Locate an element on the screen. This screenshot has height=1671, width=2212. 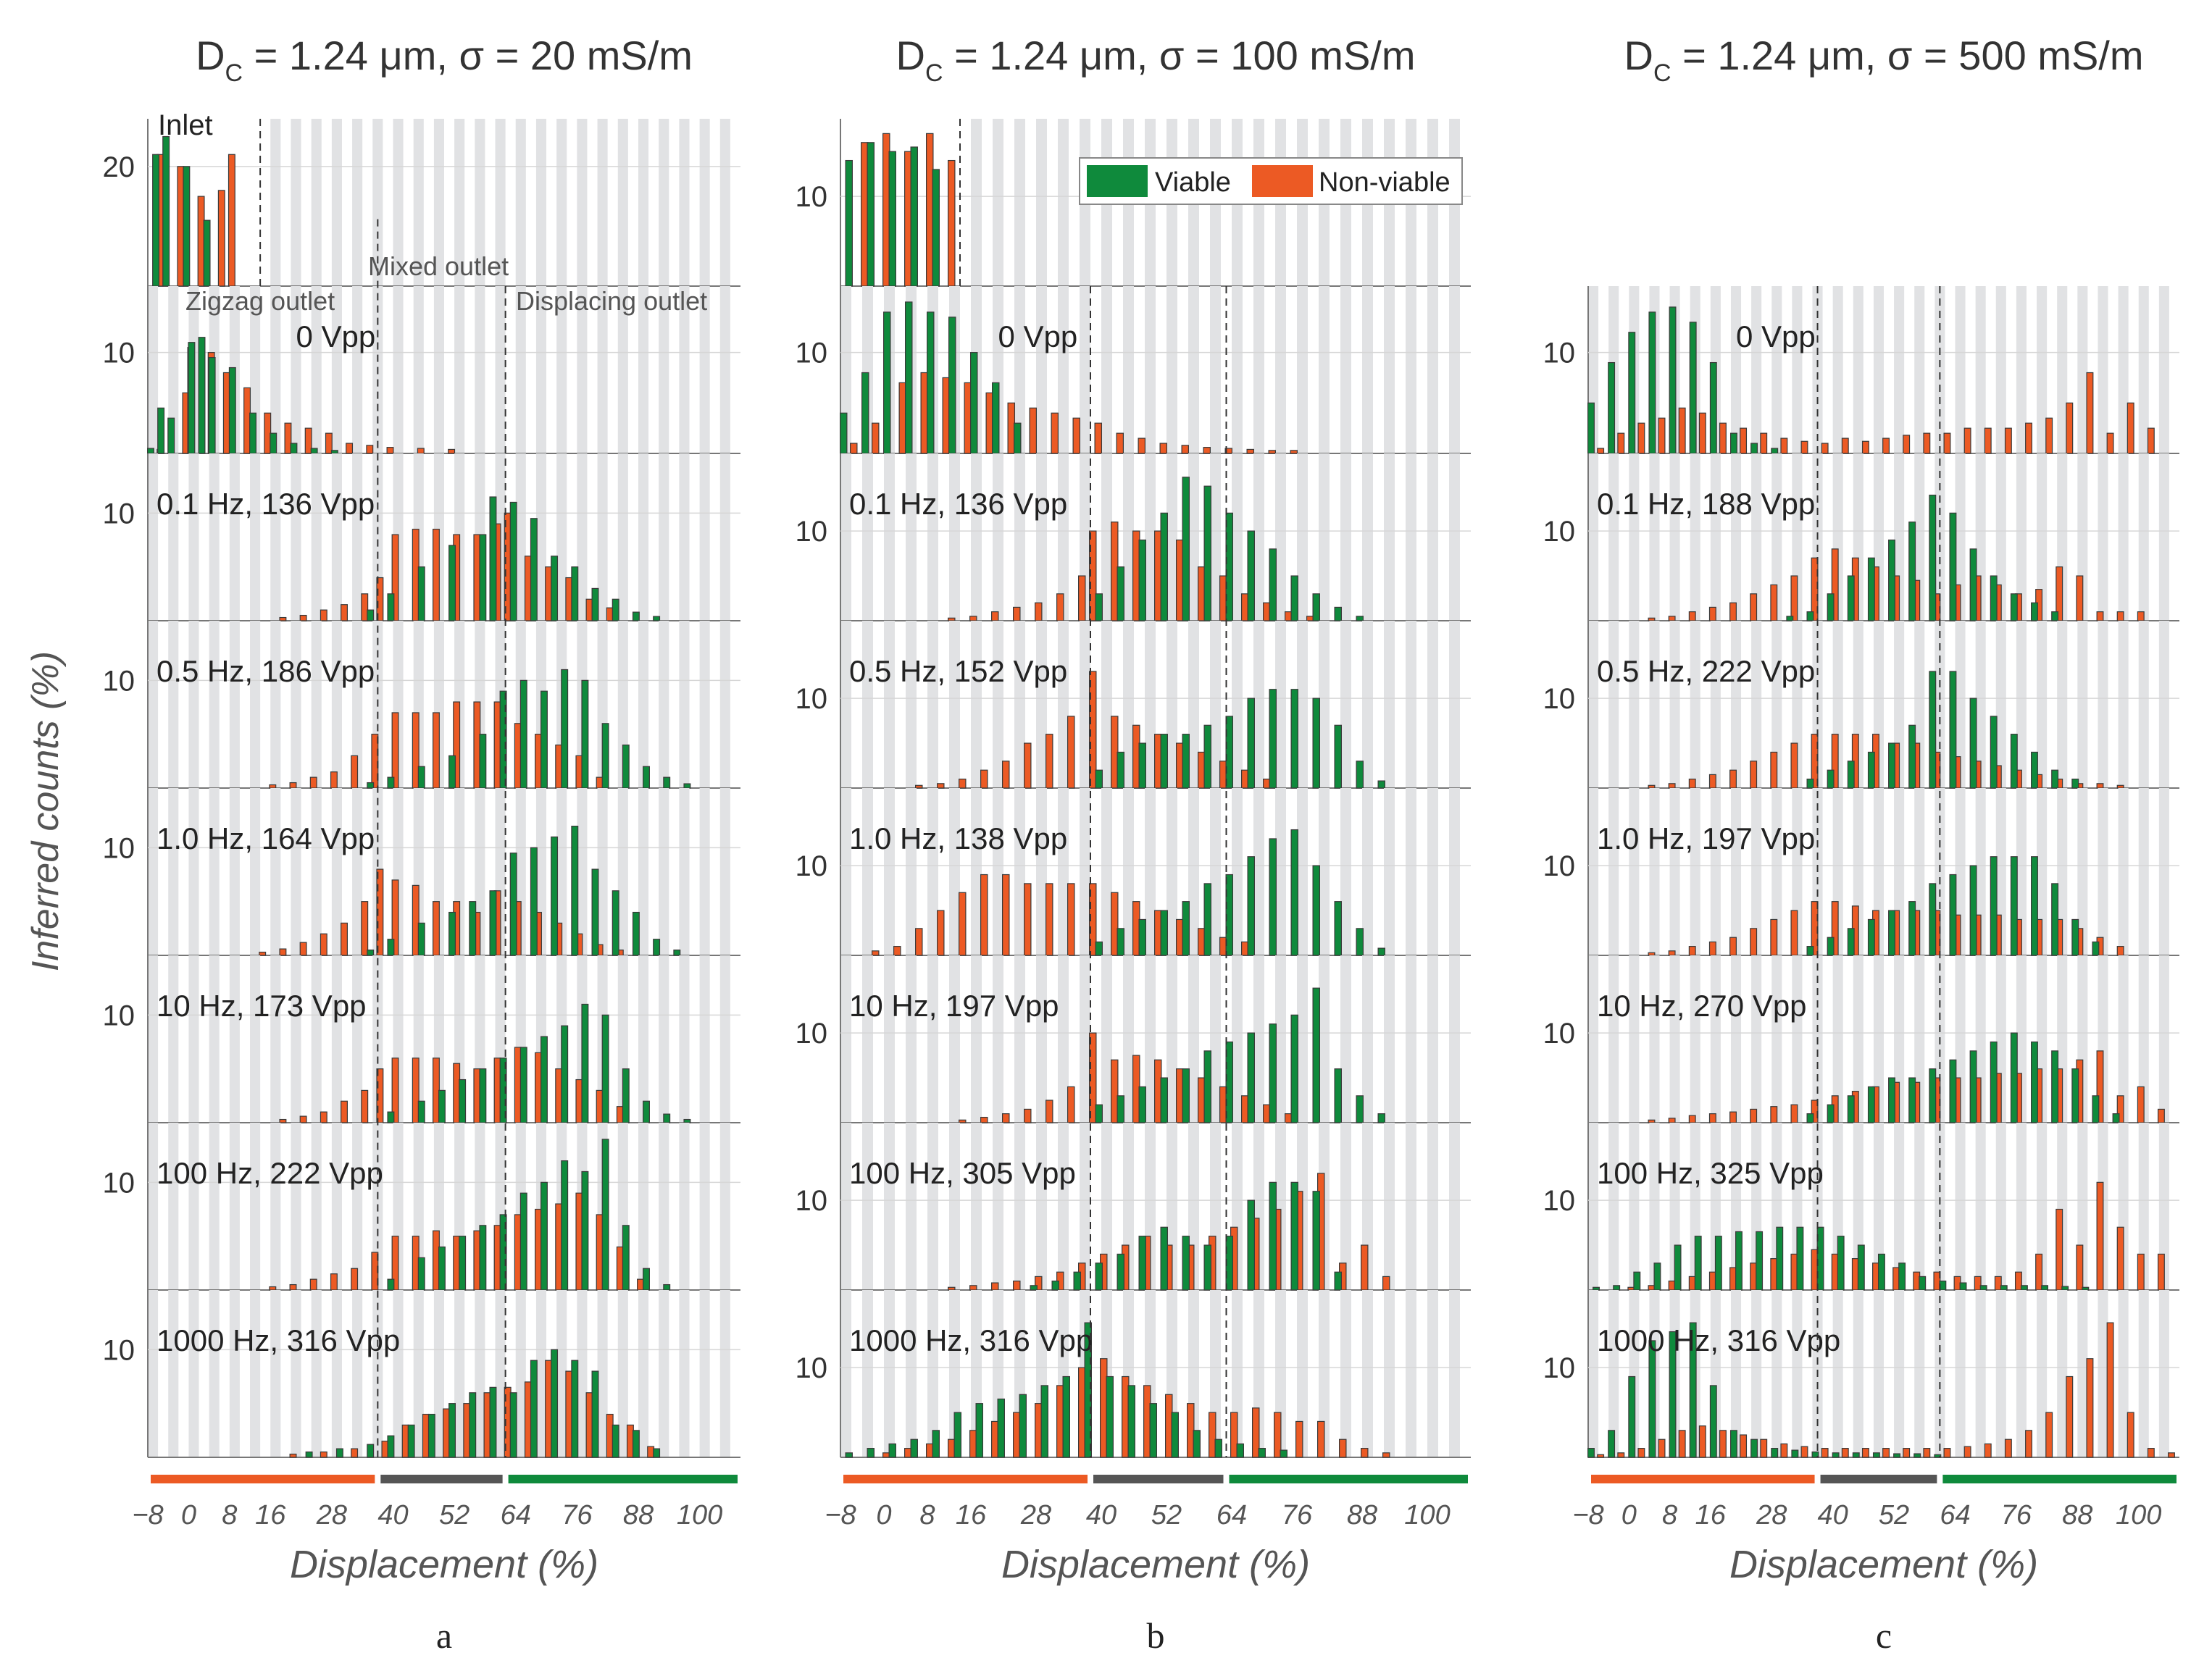
x-tick-label: −8 is located at coordinates (147, 1515).